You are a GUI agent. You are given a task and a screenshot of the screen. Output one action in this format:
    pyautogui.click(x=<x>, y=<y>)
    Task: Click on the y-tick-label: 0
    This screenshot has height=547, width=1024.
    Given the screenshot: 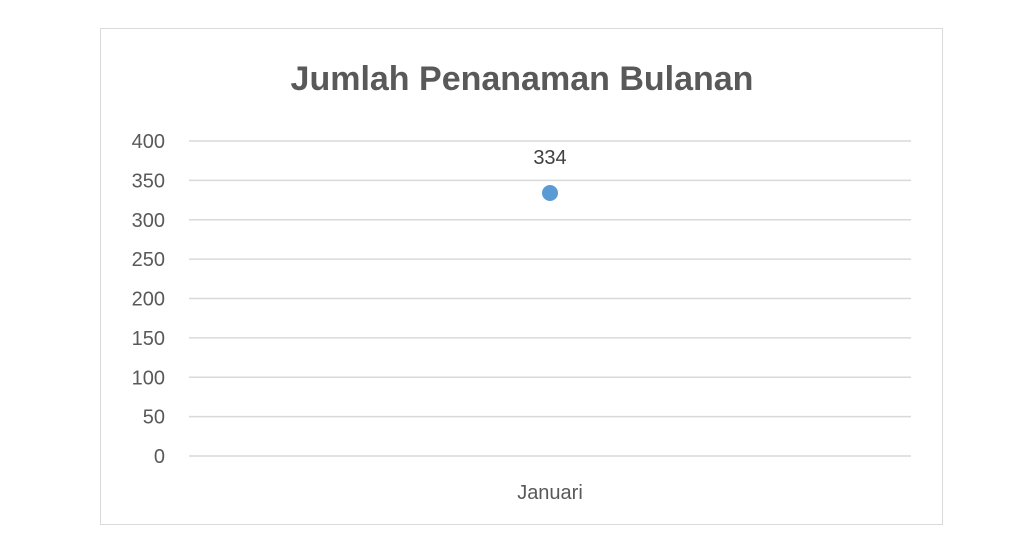 What is the action you would take?
    pyautogui.click(x=159, y=457)
    